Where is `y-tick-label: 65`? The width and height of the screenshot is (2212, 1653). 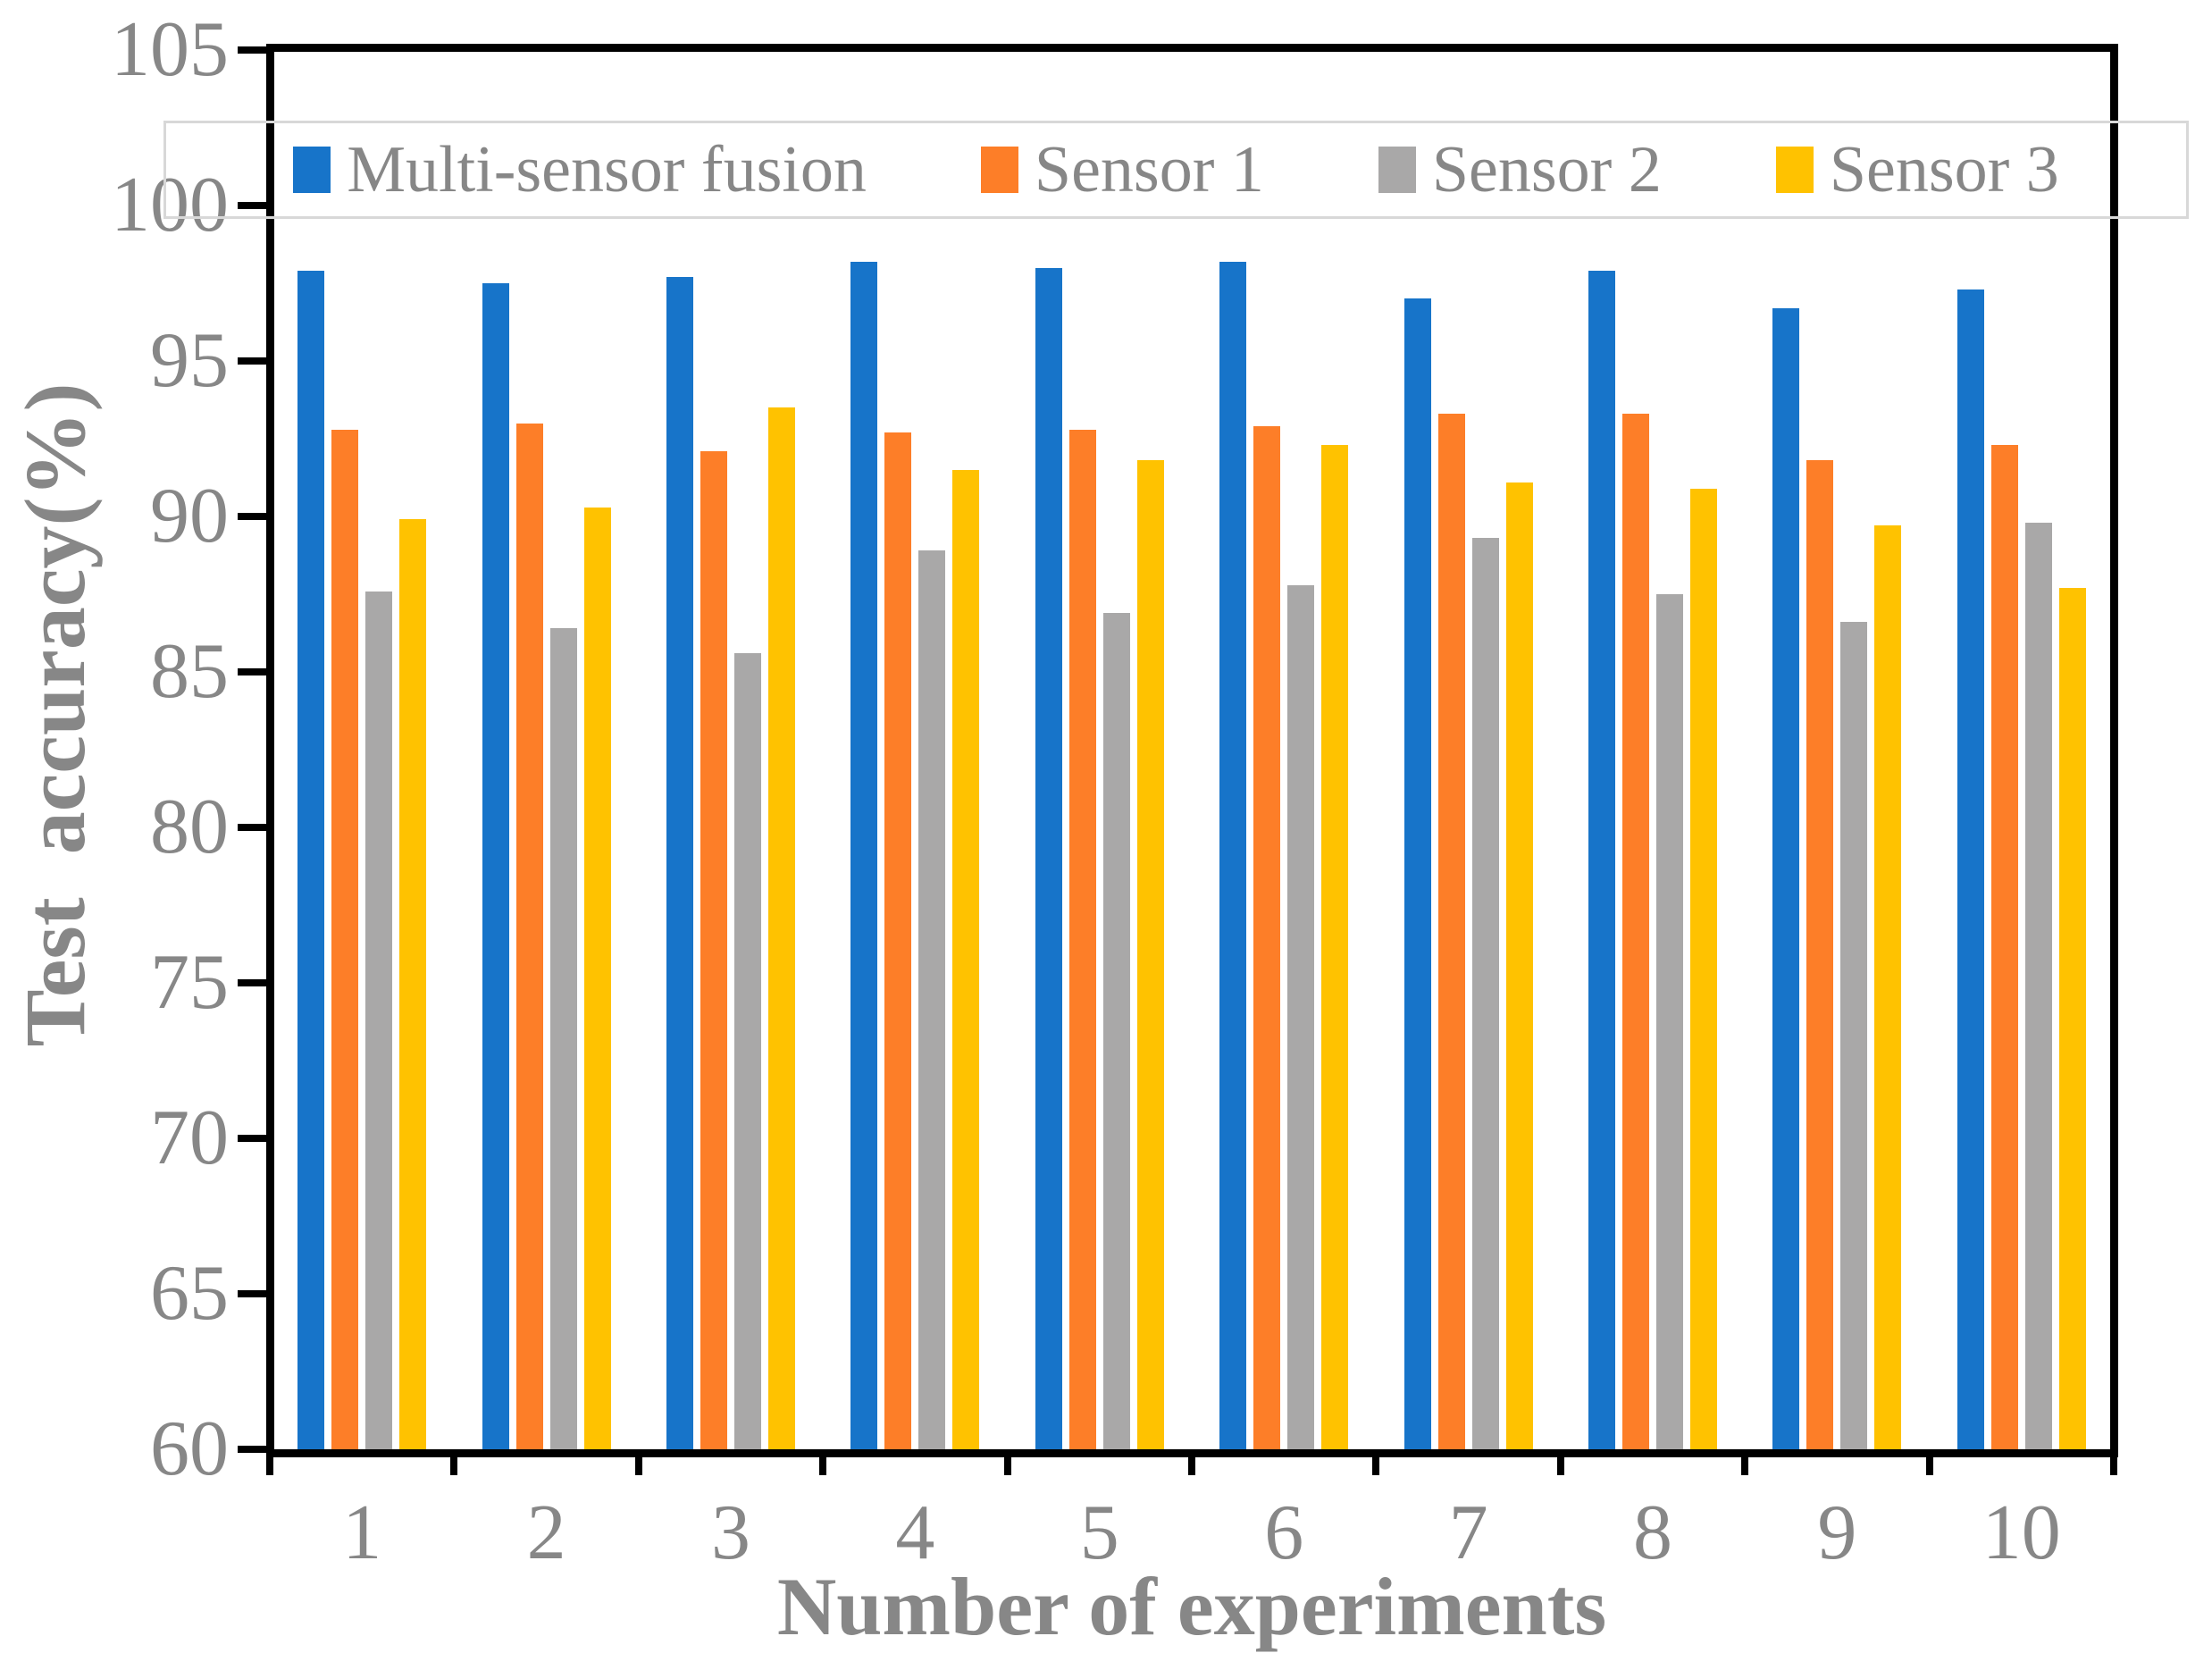 y-tick-label: 65 is located at coordinates (190, 1293).